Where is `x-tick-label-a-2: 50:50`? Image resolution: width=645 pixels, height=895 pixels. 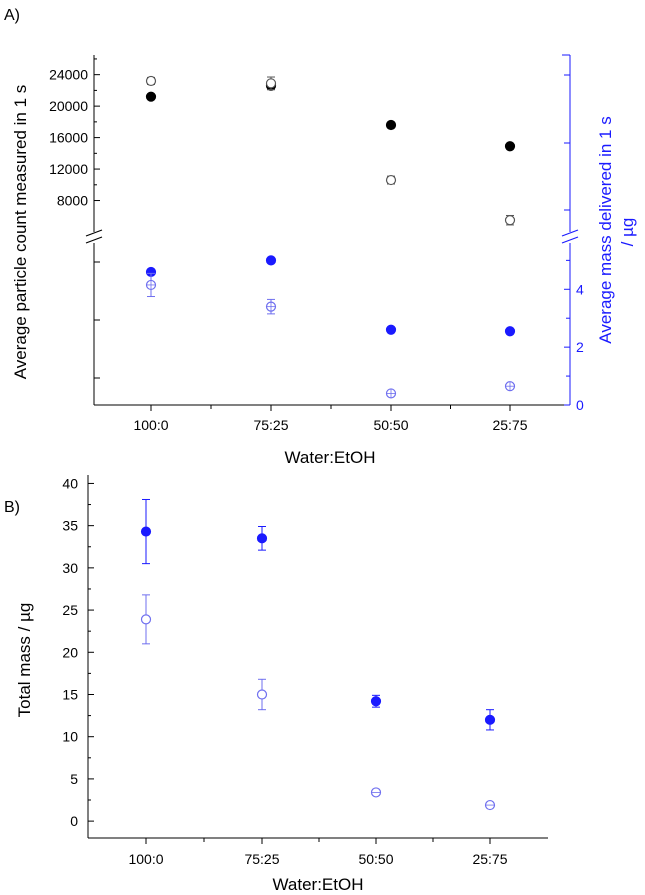 x-tick-label-a-2: 50:50 is located at coordinates (390, 425).